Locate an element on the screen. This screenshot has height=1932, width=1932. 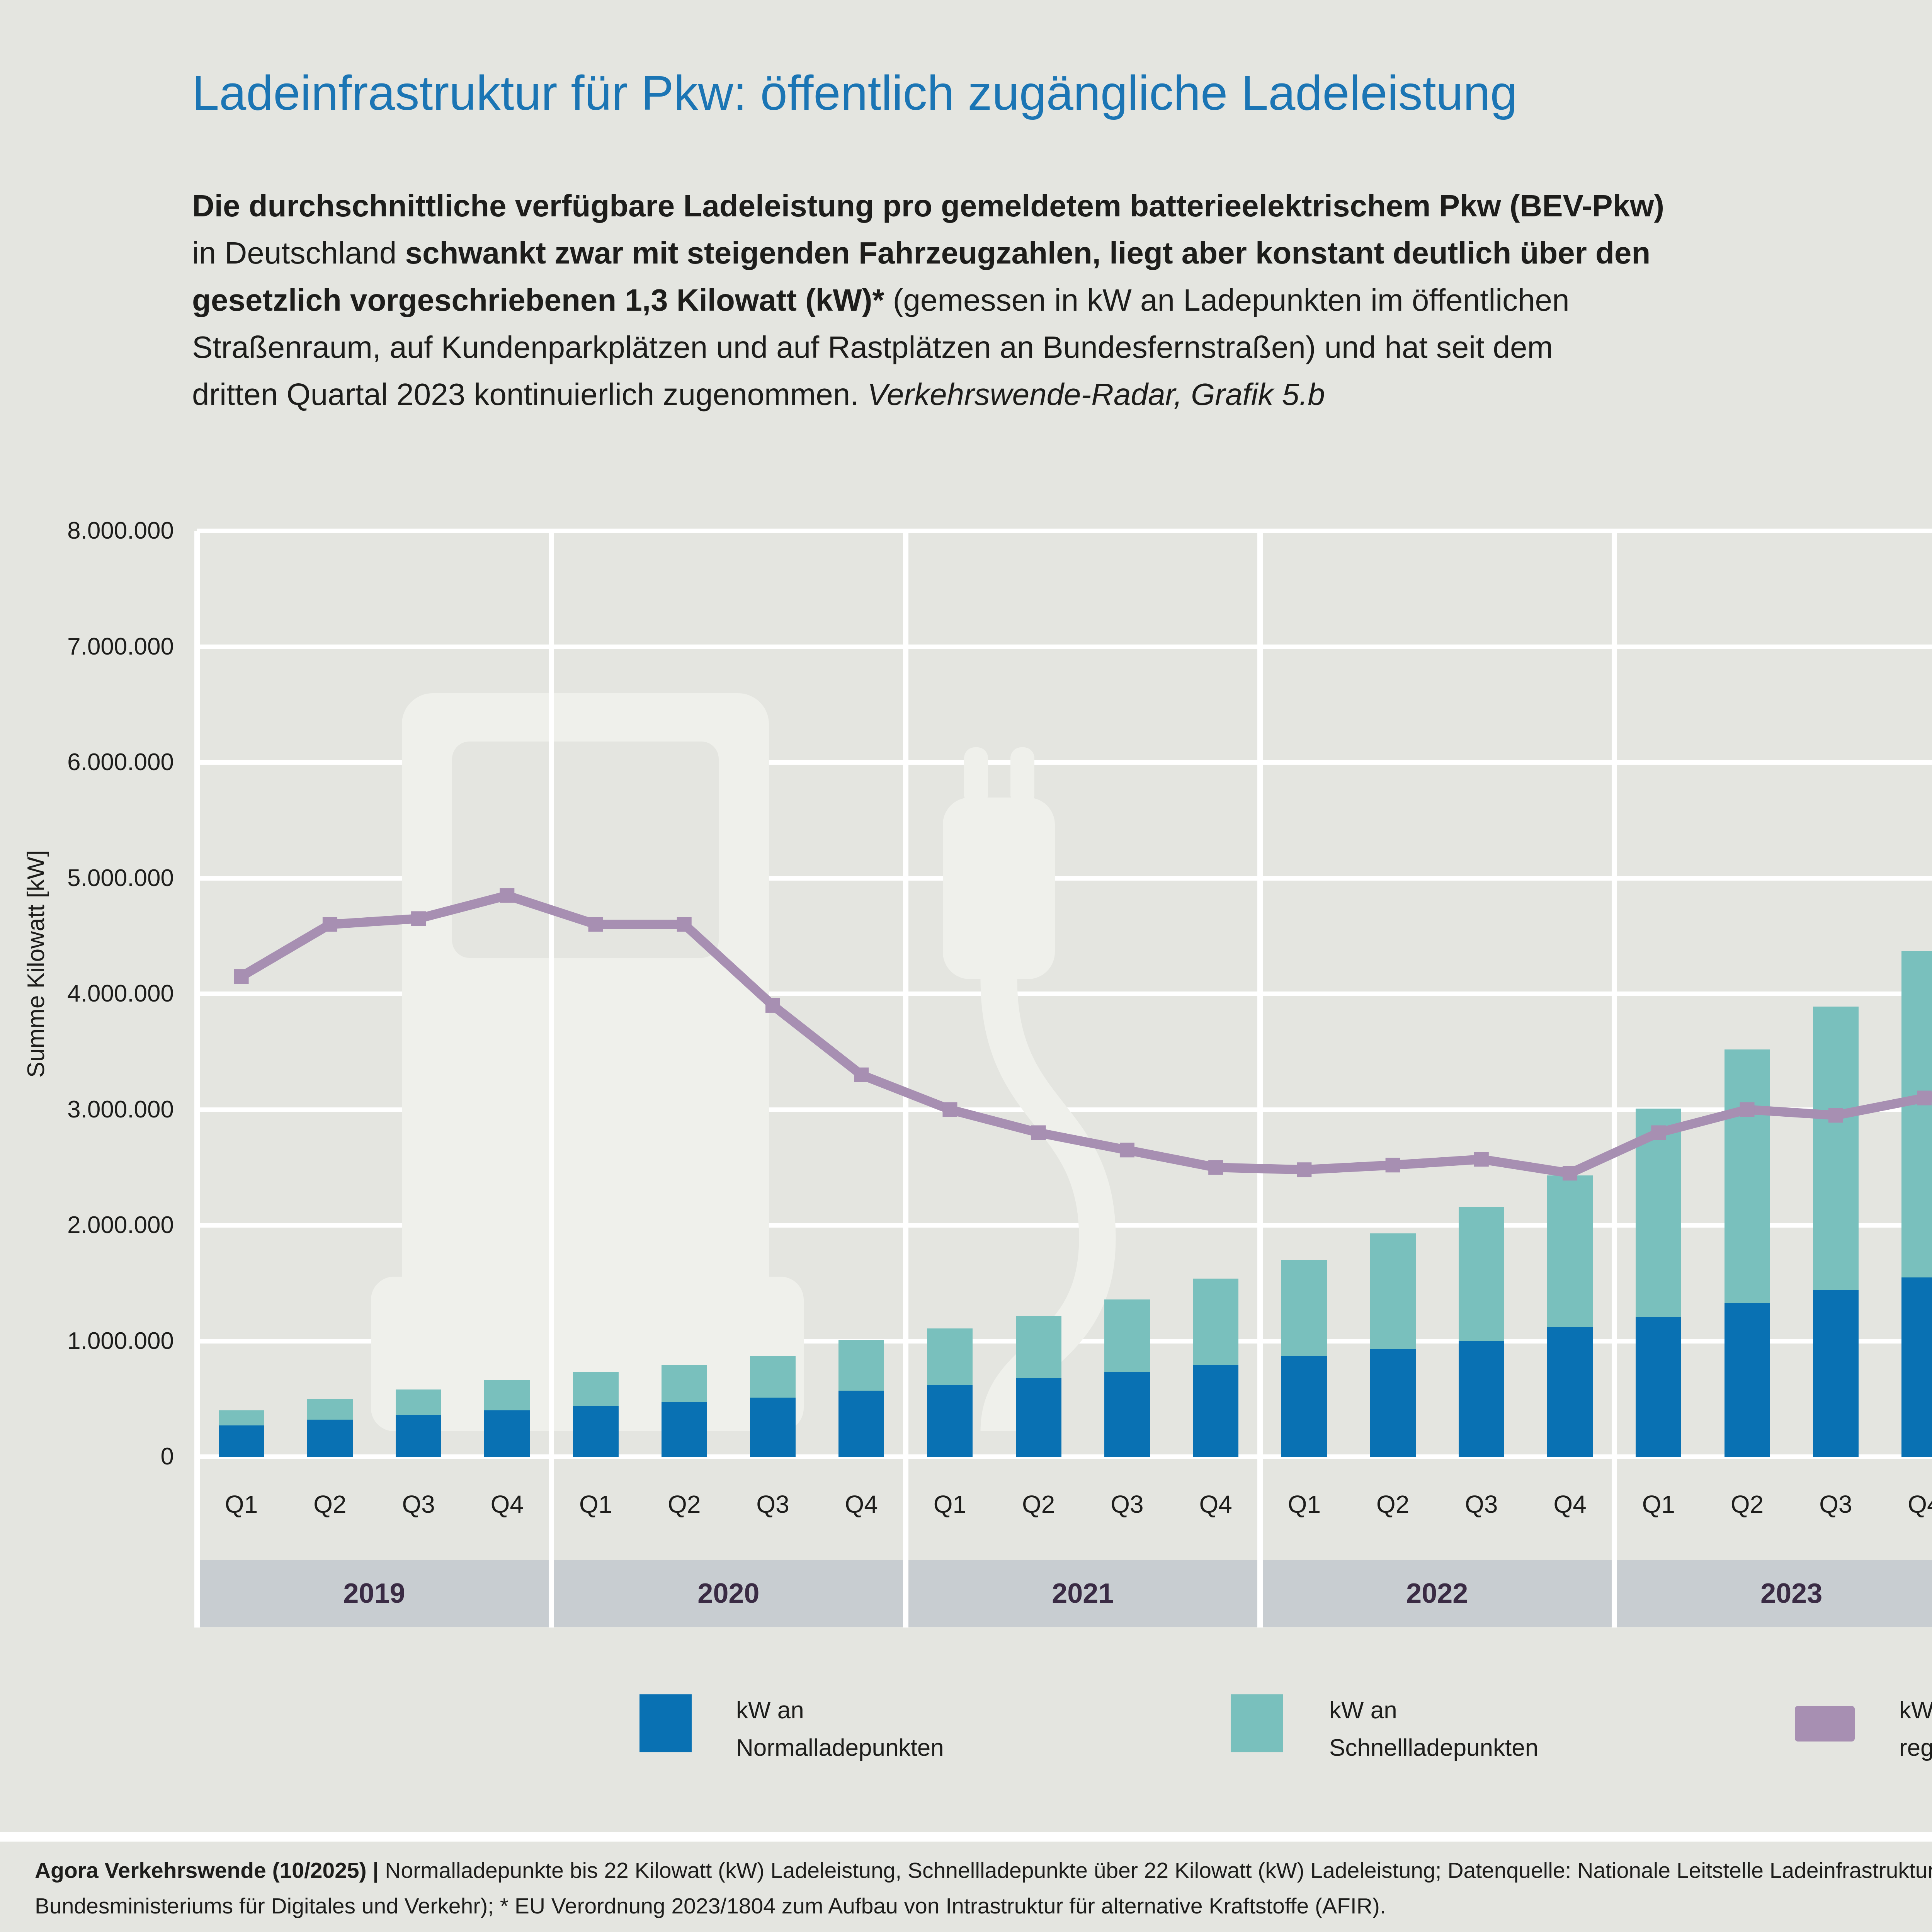
y-axis-left-tick: 2.000.000 is located at coordinates (120, 1225).